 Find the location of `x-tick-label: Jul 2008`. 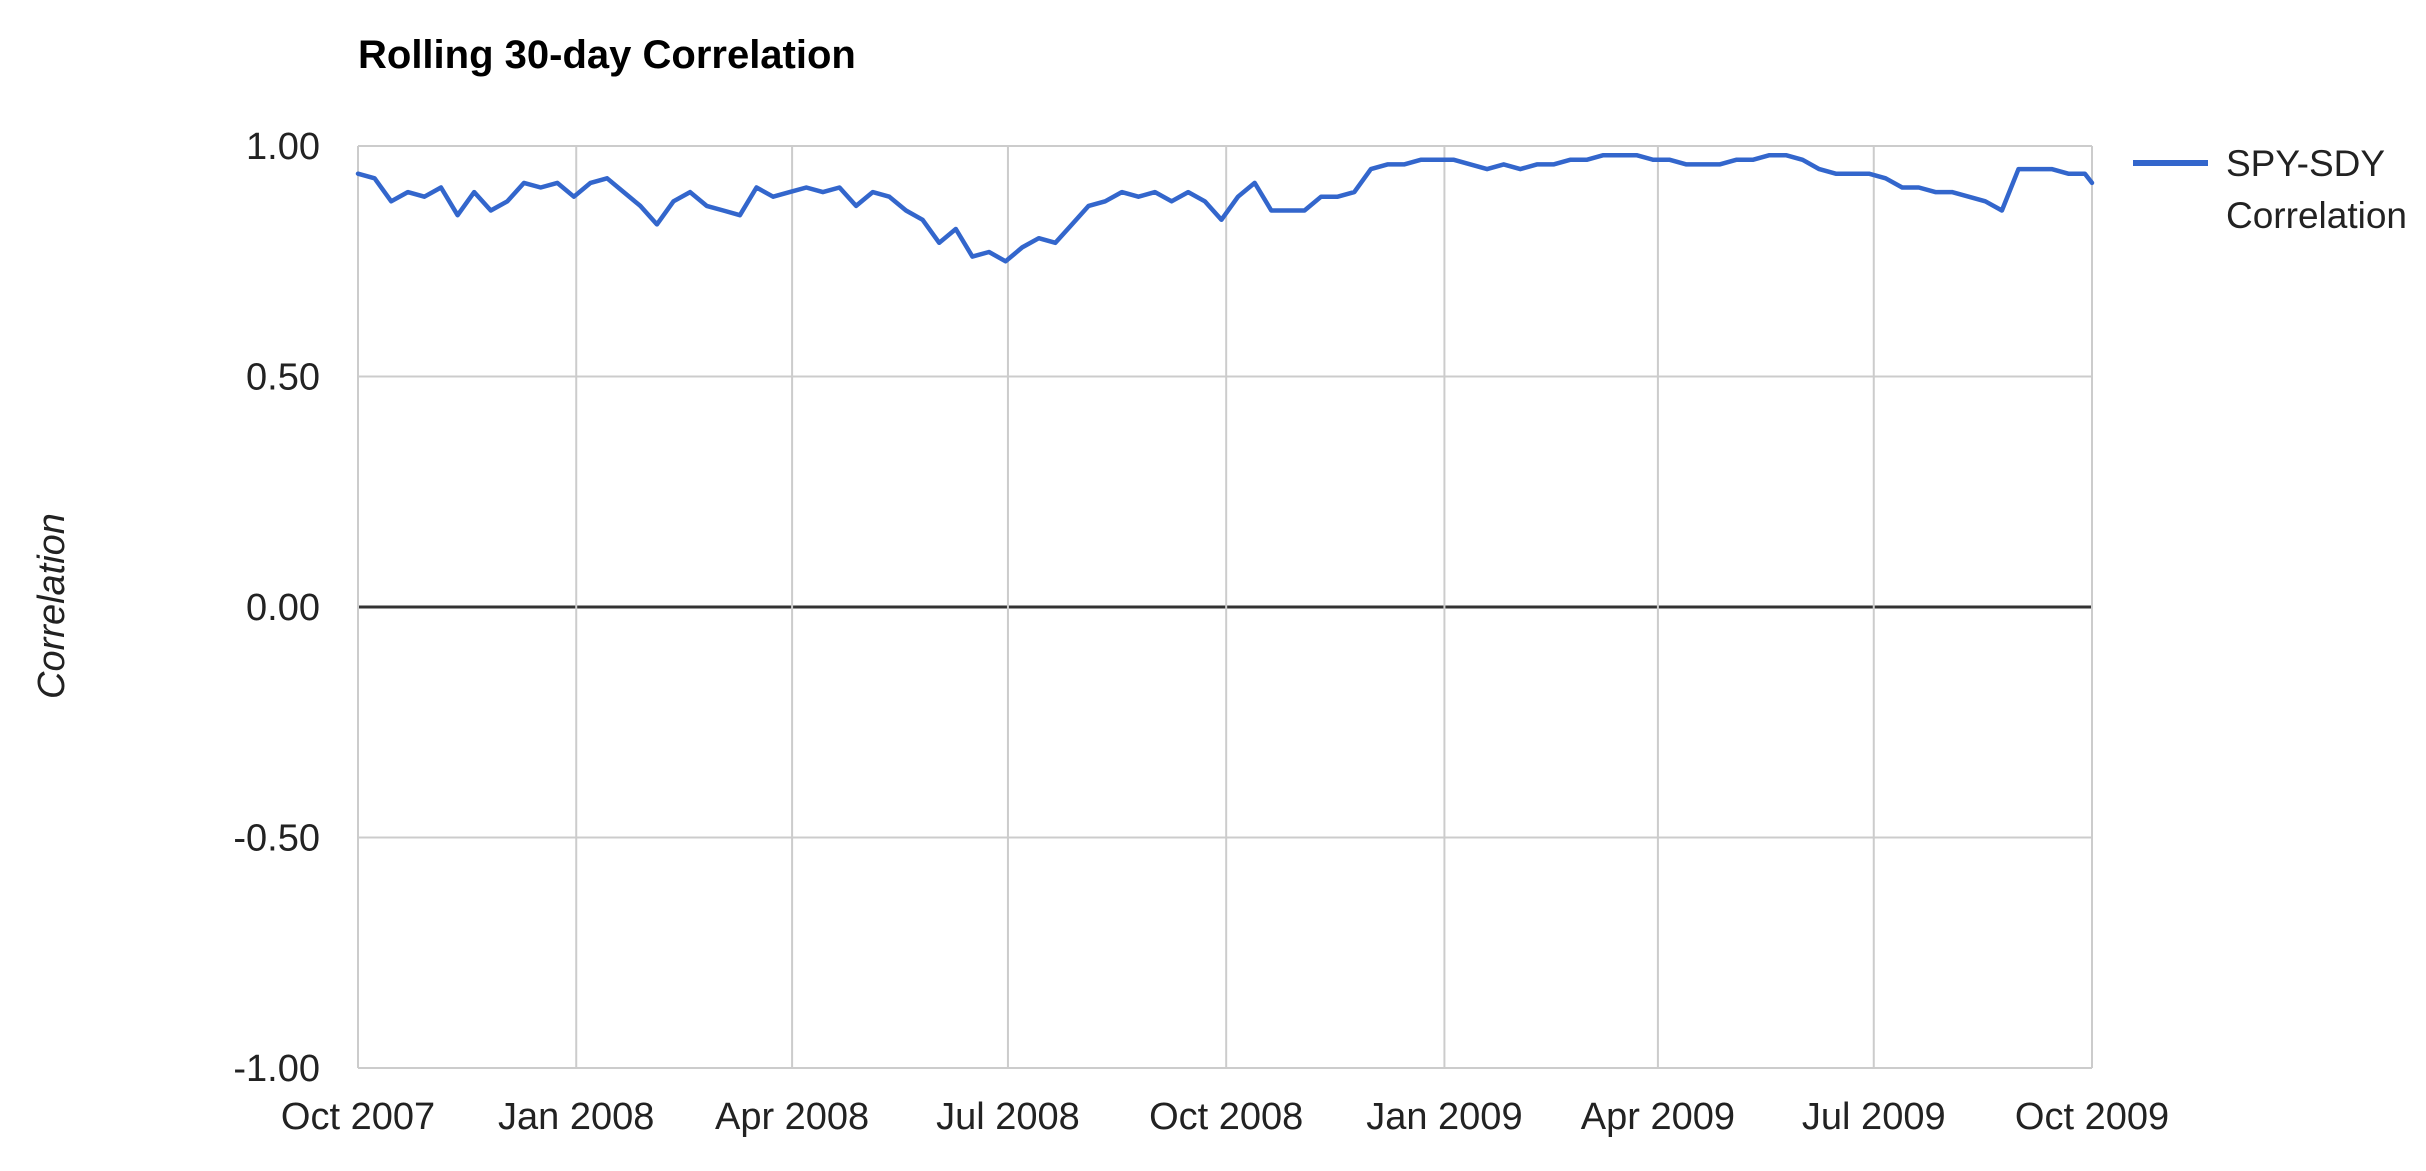

x-tick-label: Jul 2008 is located at coordinates (1008, 1117).